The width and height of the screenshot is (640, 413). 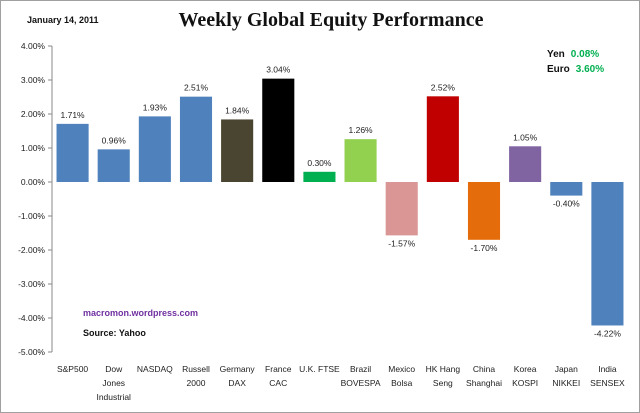 I want to click on x-tick-label: DAX, so click(x=237, y=383).